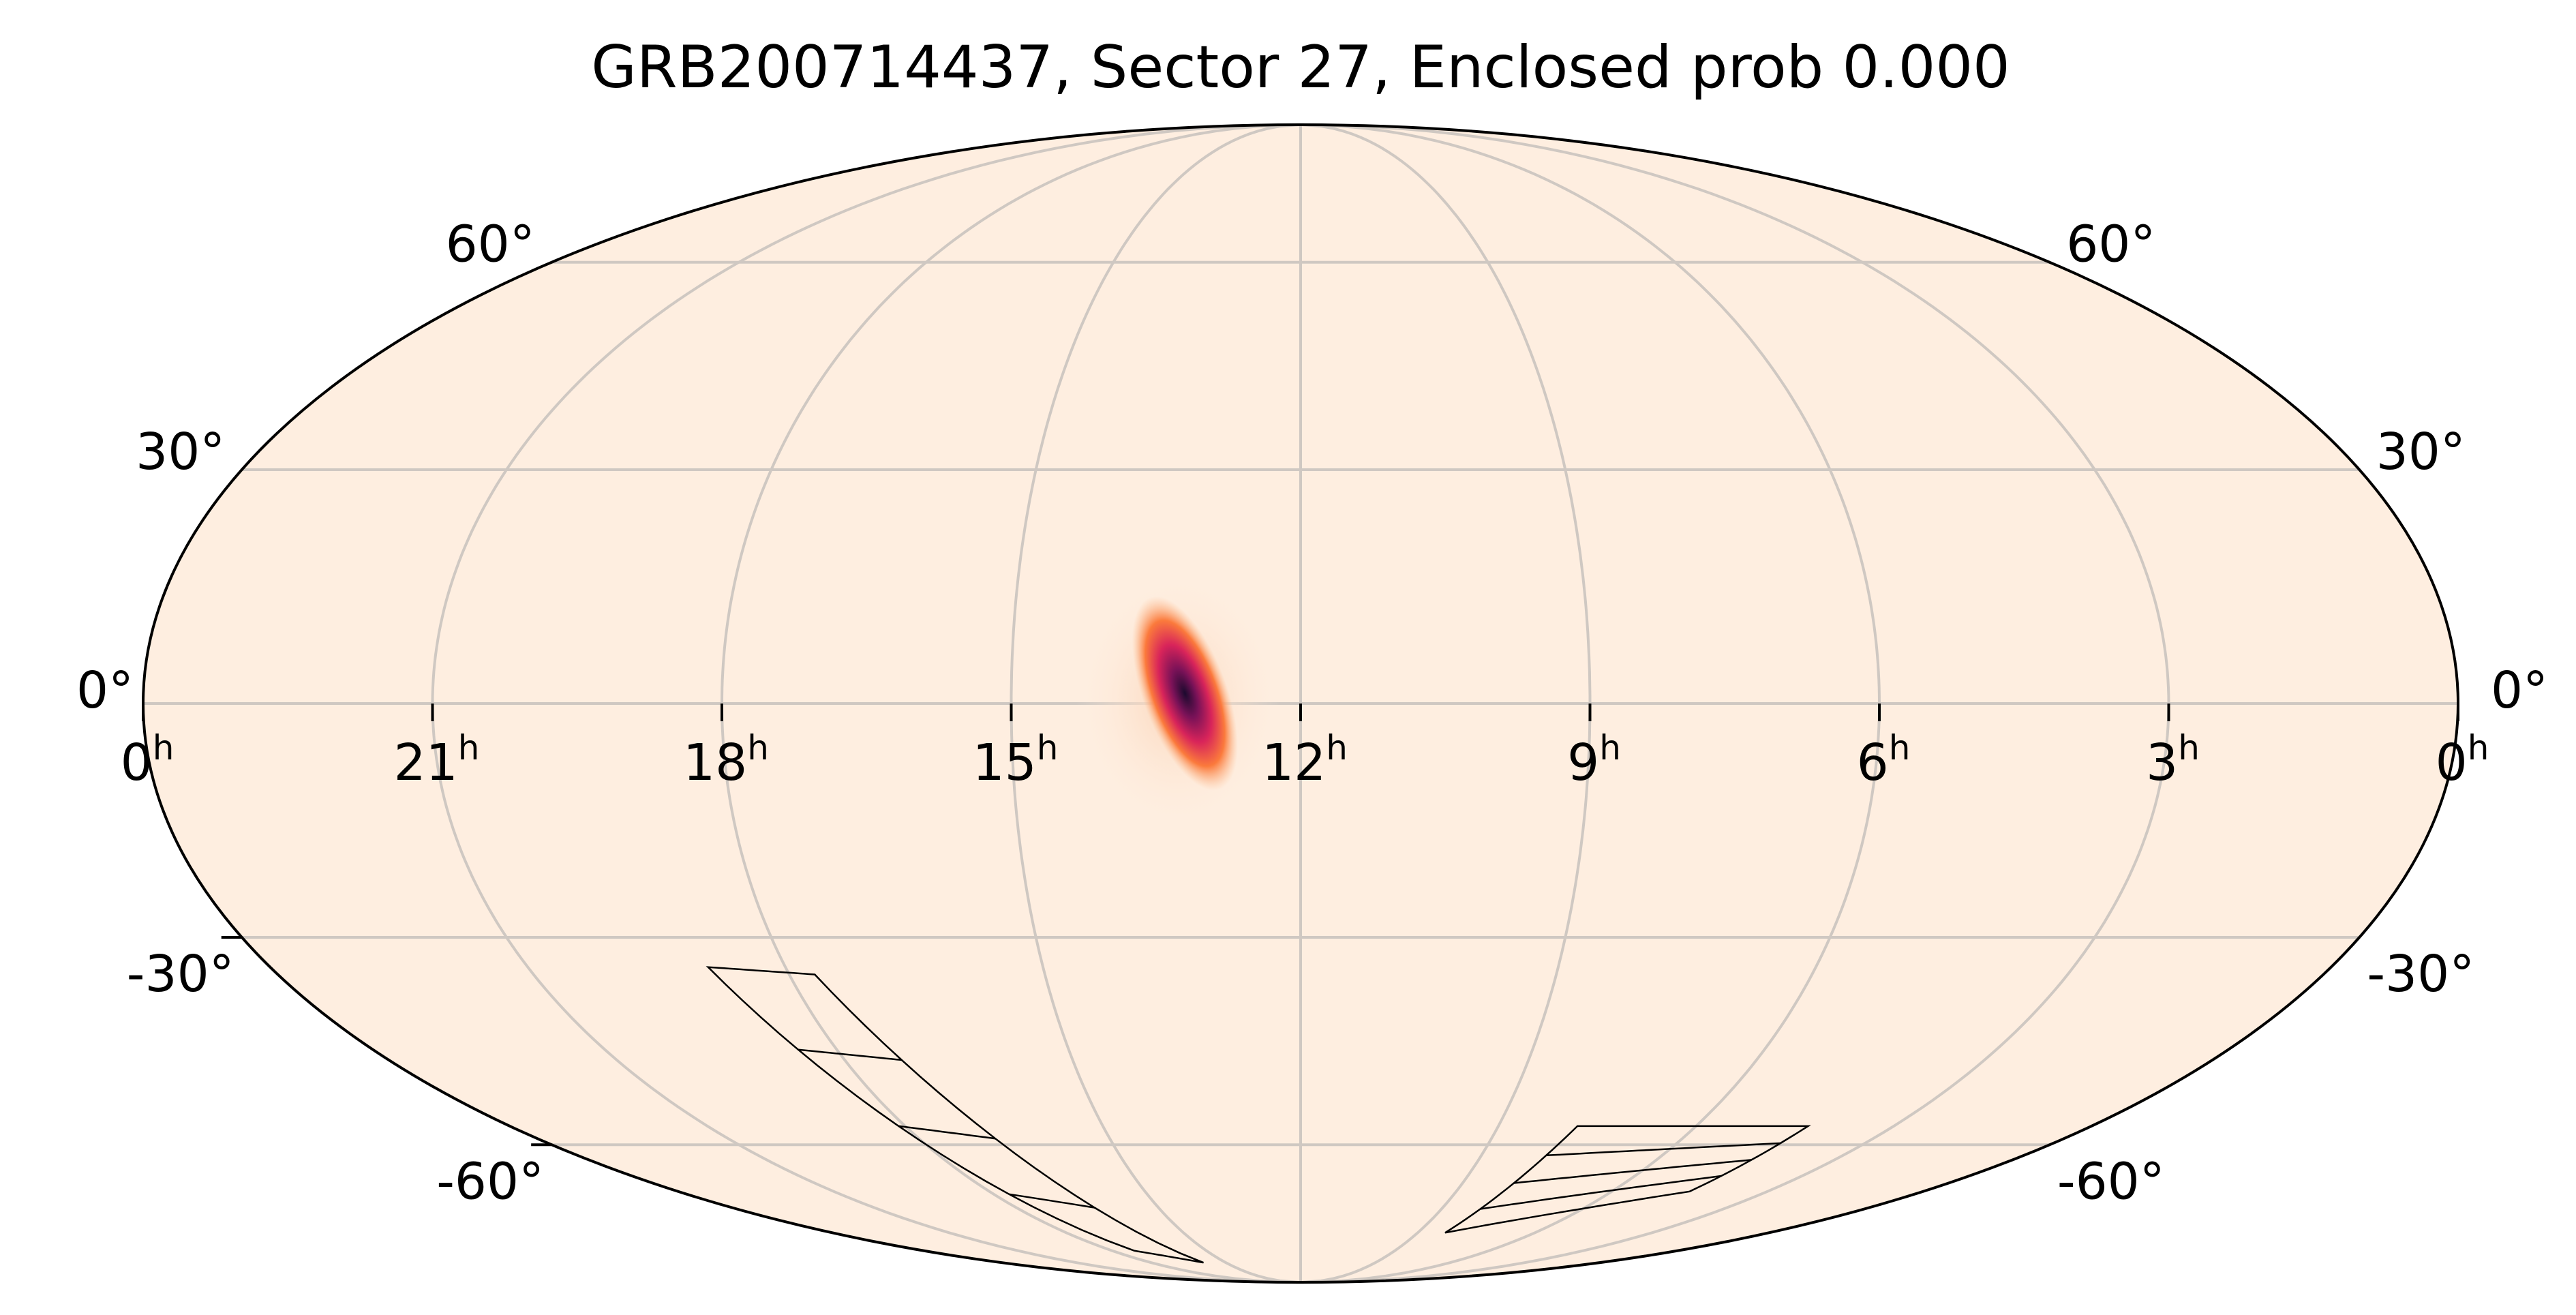 The width and height of the screenshot is (2576, 1315). What do you see at coordinates (2519, 690) in the screenshot?
I see `dec-tick-label-right: 0°` at bounding box center [2519, 690].